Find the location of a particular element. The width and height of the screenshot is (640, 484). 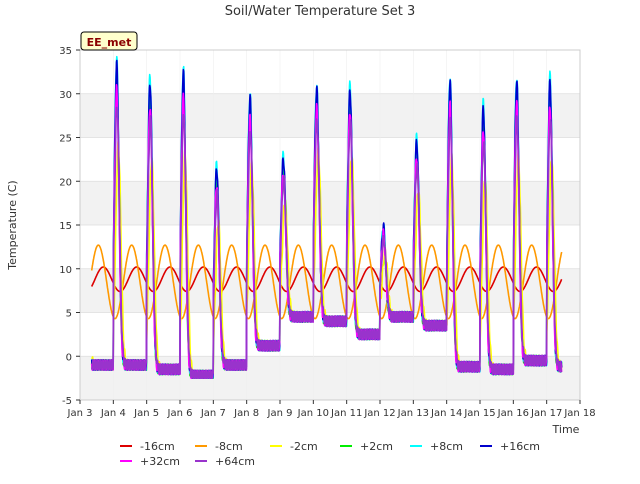

legend-label: +2cm is located at coordinates (376, 446).